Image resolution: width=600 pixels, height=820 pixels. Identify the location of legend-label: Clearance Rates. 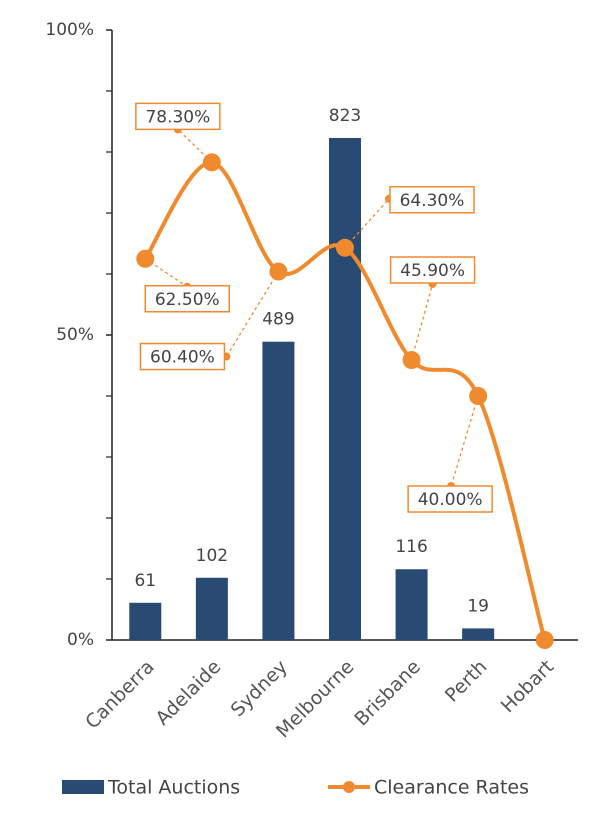
(451, 788).